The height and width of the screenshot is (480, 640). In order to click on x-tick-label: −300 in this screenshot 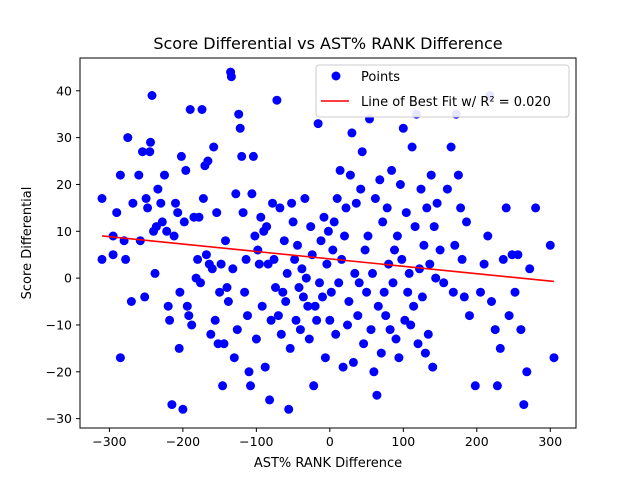, I will do `click(109, 441)`.